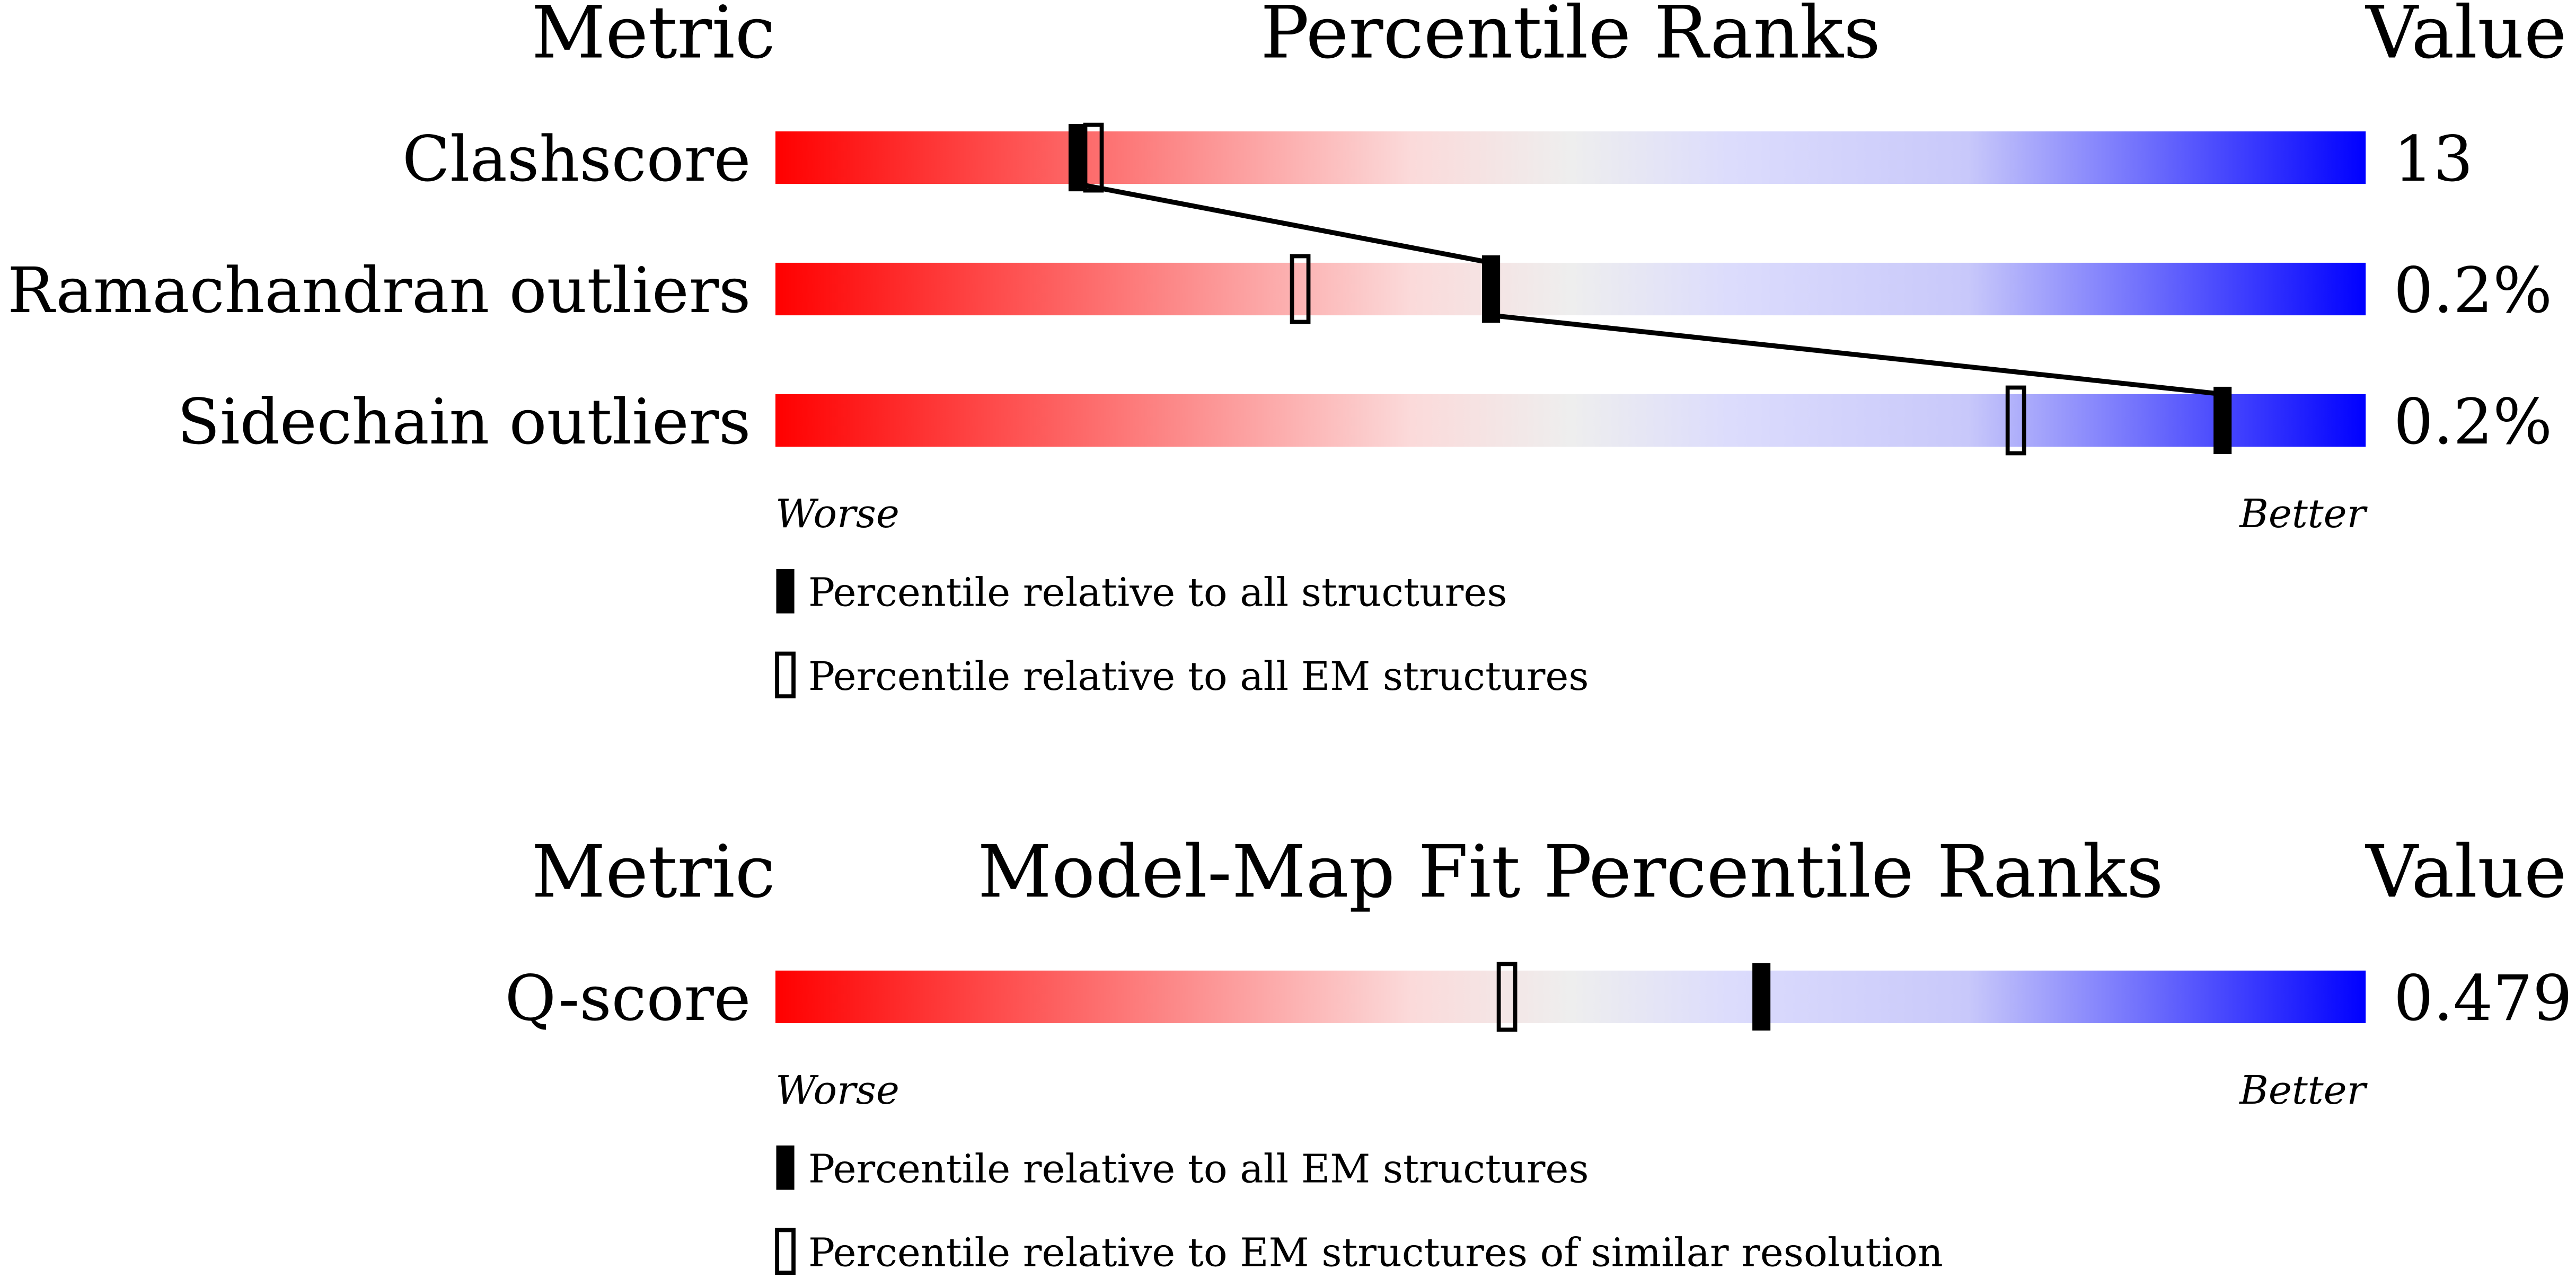  What do you see at coordinates (379, 290) in the screenshot?
I see `metric-label: Ramachandran outliers` at bounding box center [379, 290].